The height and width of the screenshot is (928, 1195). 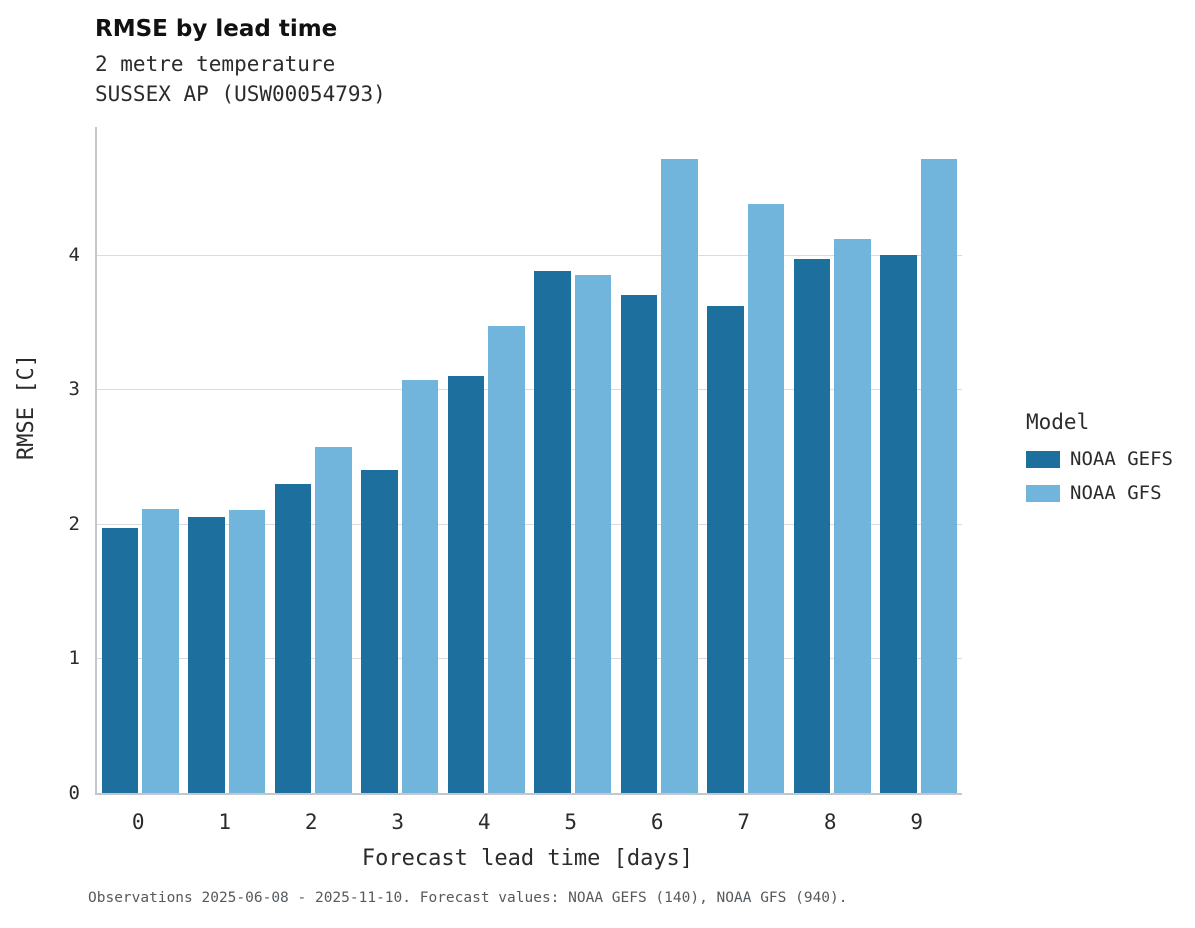 I want to click on y-tick-label-4: 4, so click(x=74, y=254).